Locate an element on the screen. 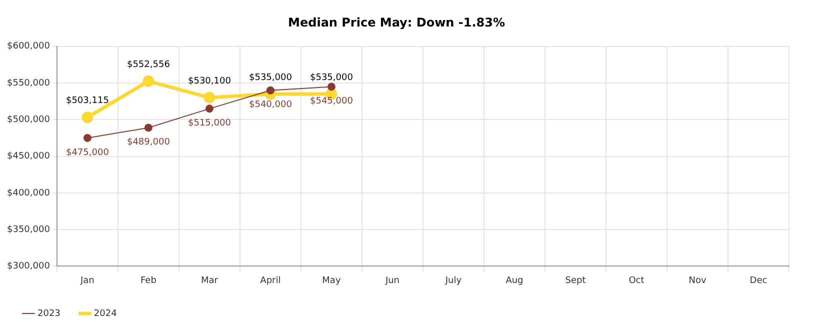 The width and height of the screenshot is (813, 328). data-label: $540,000 is located at coordinates (270, 105).